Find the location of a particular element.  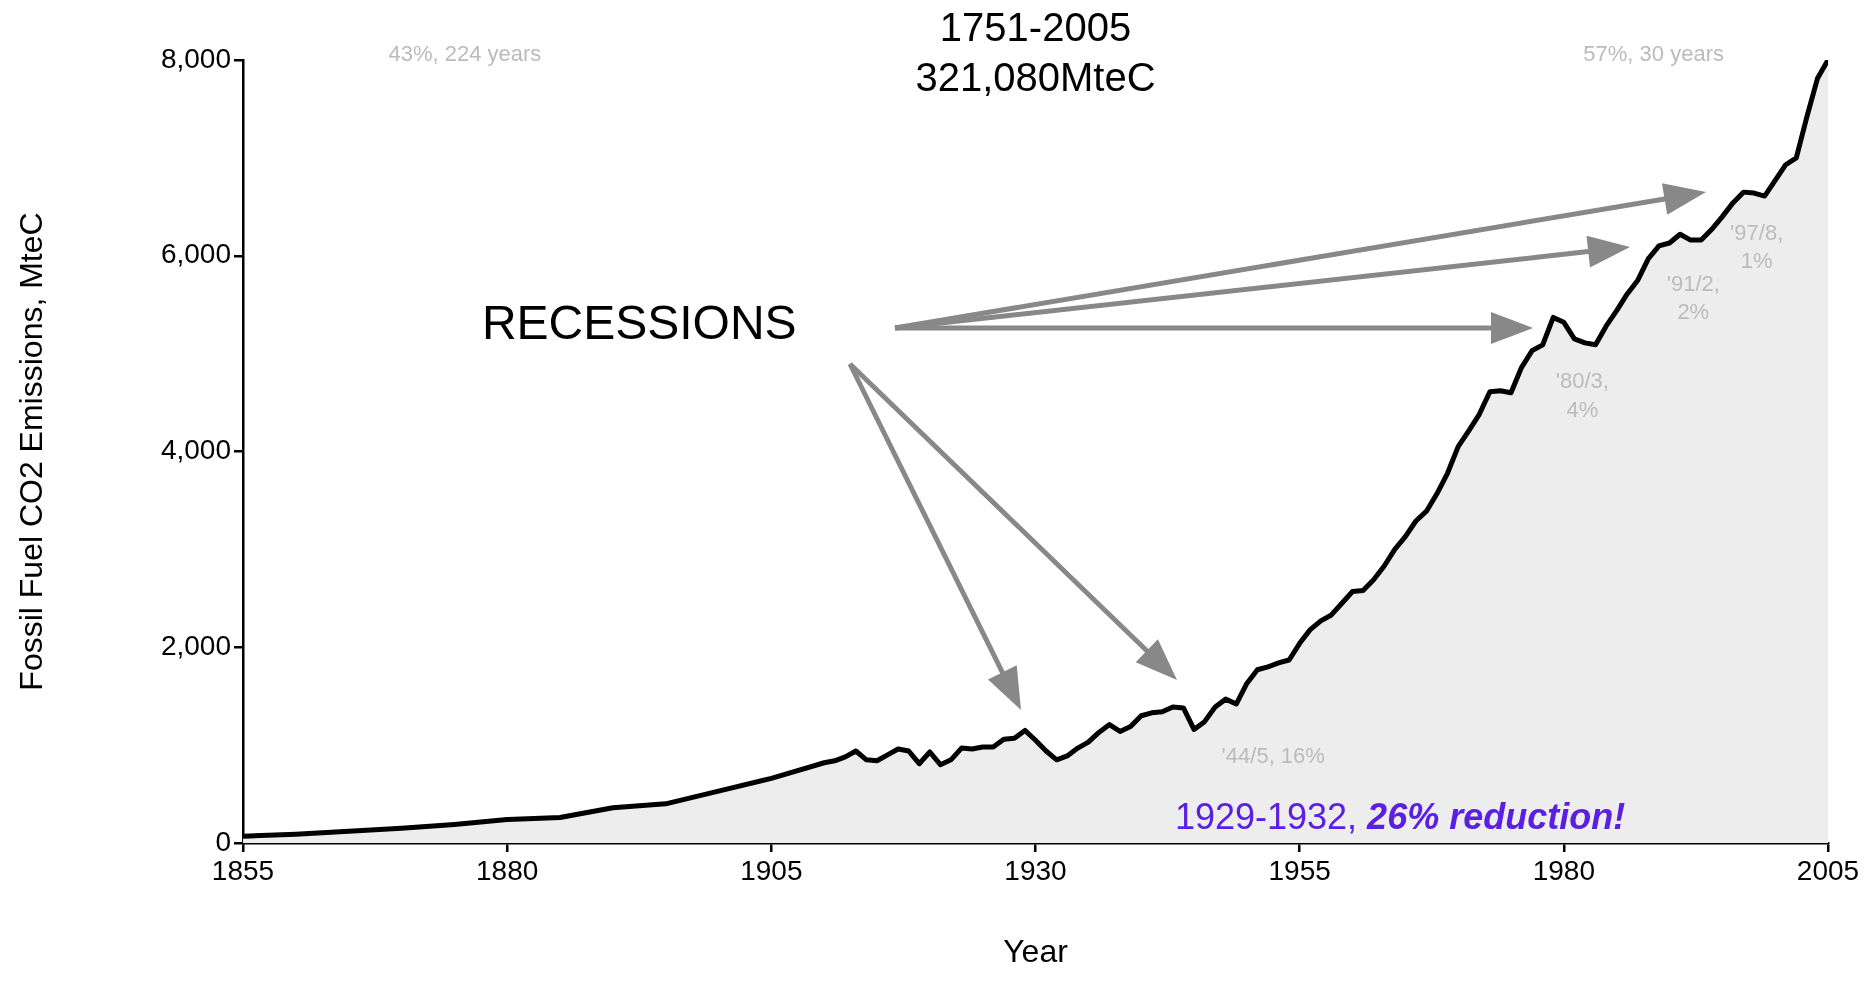

x-tick-label: 1880 is located at coordinates (507, 870).